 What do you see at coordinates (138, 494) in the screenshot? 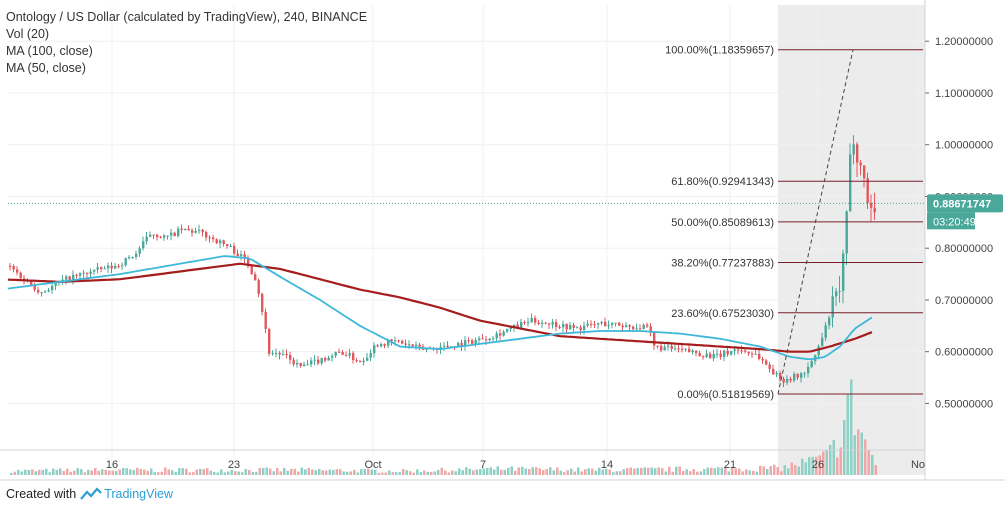
I see `tradingview-brand: TradingView` at bounding box center [138, 494].